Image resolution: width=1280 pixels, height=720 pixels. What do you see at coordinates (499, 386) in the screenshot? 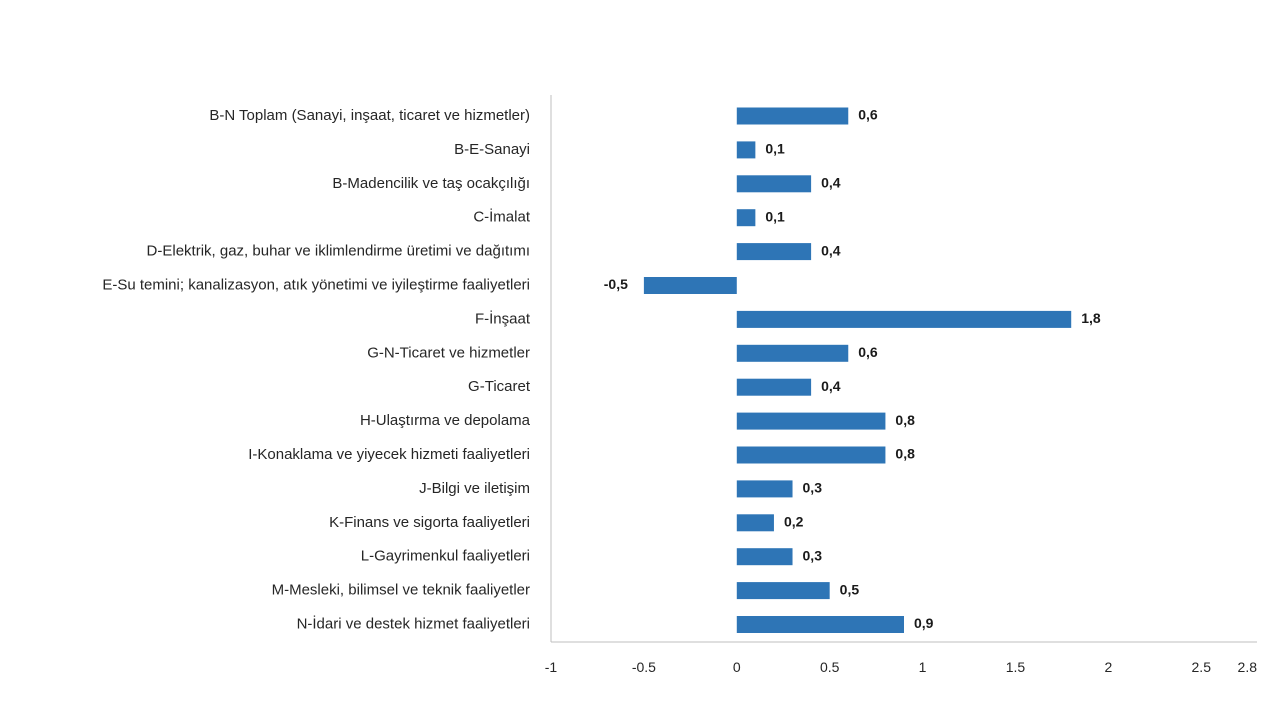
I see `category-label: G-Ticaret` at bounding box center [499, 386].